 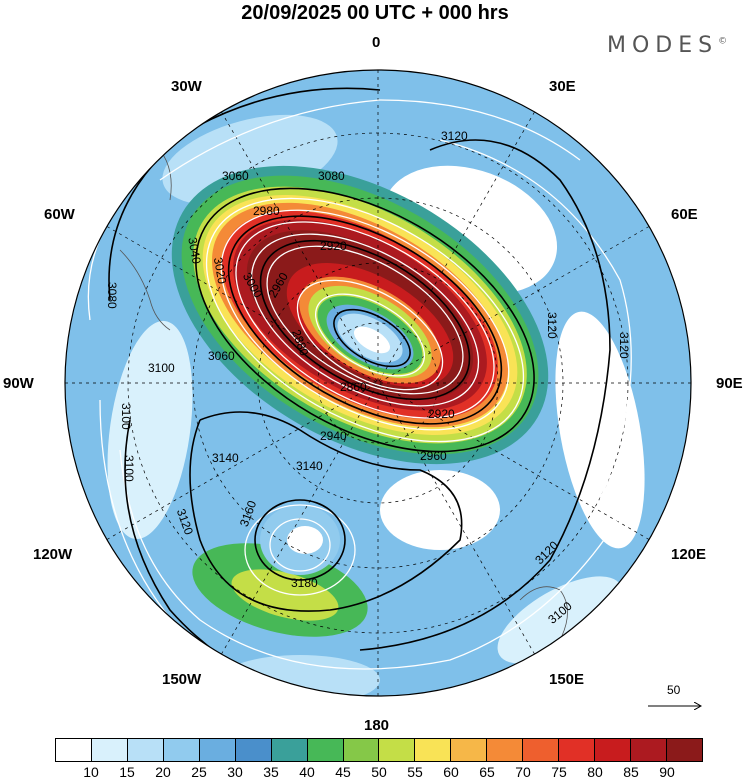 I want to click on contour-label: 2940, so click(x=333, y=436).